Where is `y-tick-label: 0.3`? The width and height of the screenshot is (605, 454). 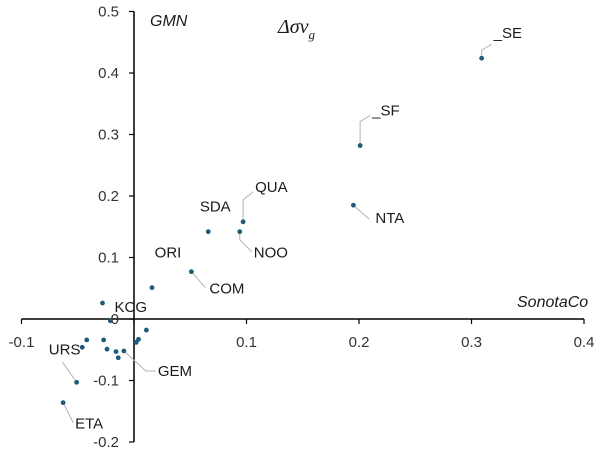 y-tick-label: 0.3 is located at coordinates (108, 135).